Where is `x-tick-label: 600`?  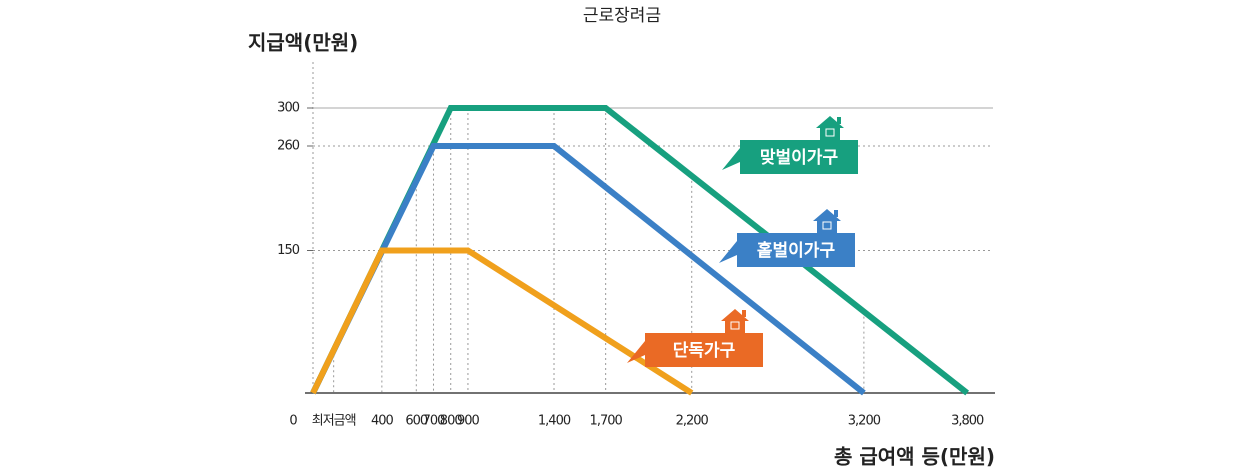 x-tick-label: 600 is located at coordinates (416, 421).